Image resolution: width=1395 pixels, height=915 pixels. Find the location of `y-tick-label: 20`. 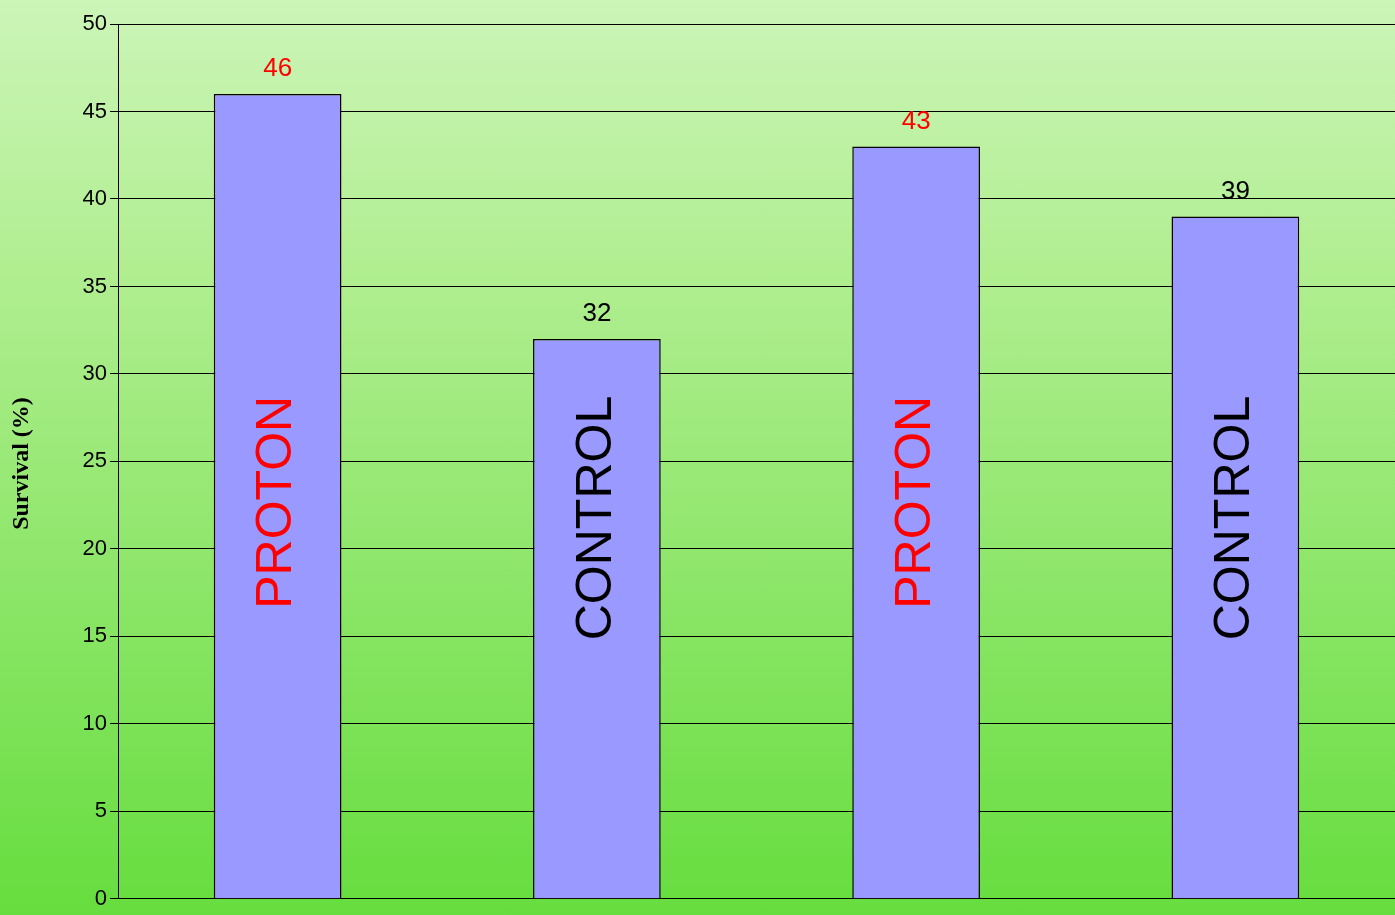

y-tick-label: 20 is located at coordinates (94, 547).